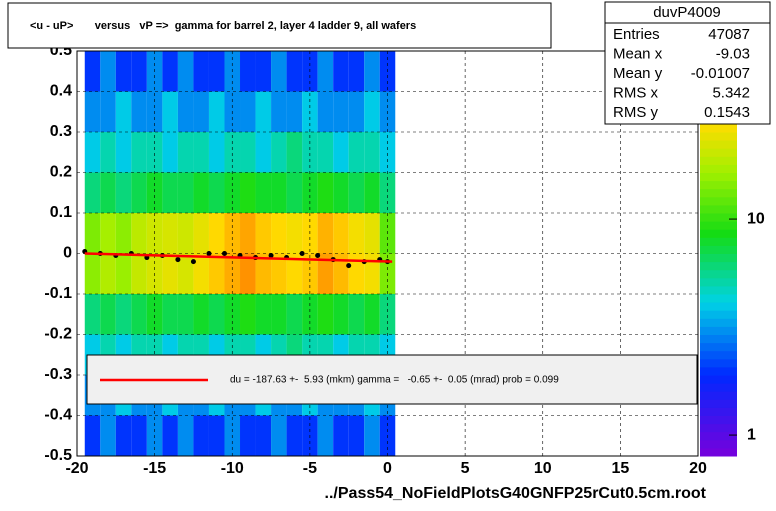 The width and height of the screenshot is (776, 511). I want to click on stats-label: Mean x, so click(638, 53).